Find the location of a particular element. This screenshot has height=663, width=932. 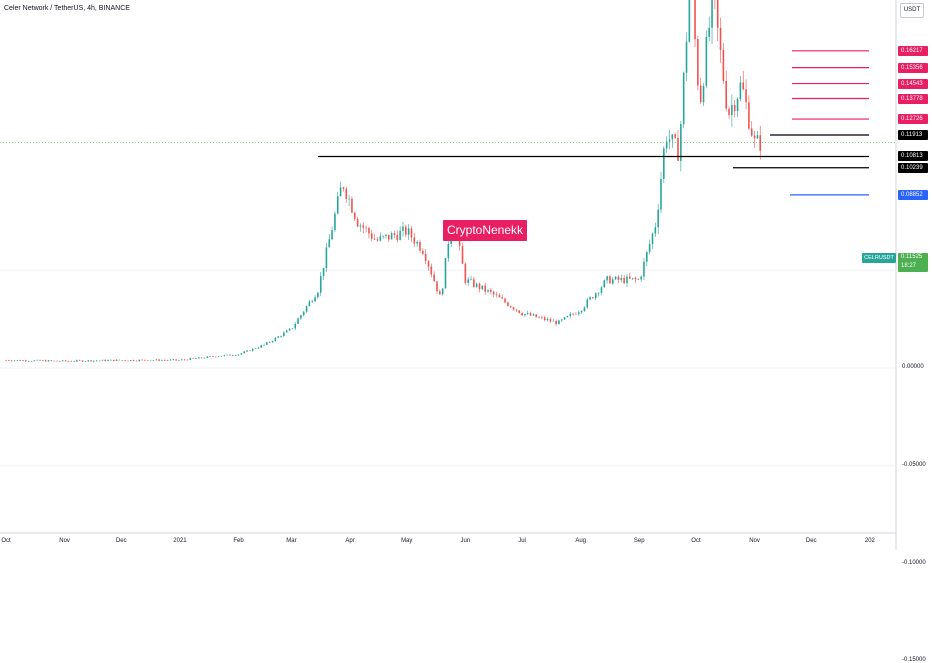

x-tick-label: Oct is located at coordinates (696, 541).